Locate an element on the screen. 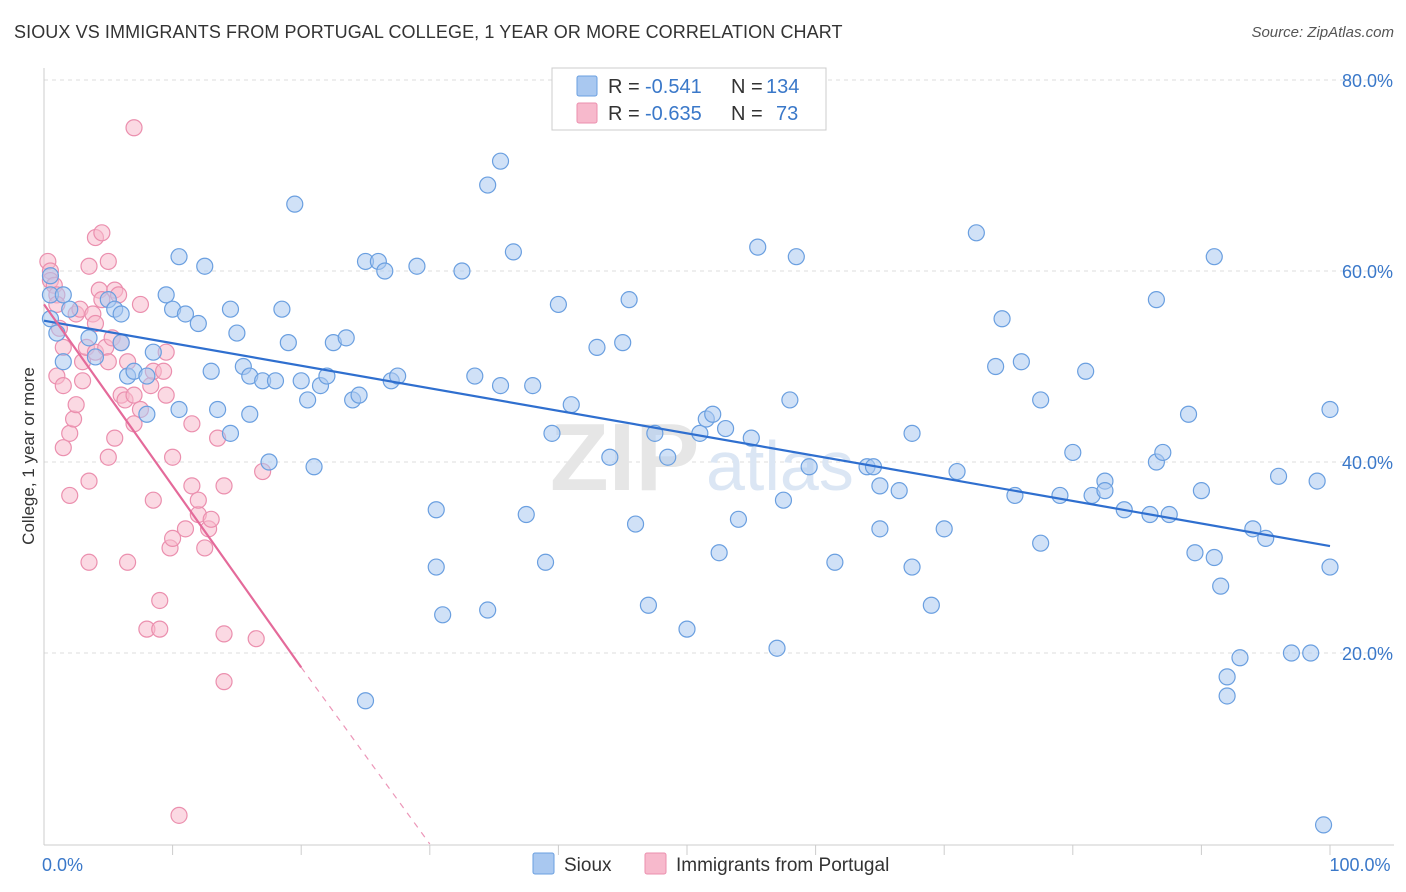 Image resolution: width=1406 pixels, height=892 pixels. y-tick-label-2: 60.0% is located at coordinates (1367, 272).